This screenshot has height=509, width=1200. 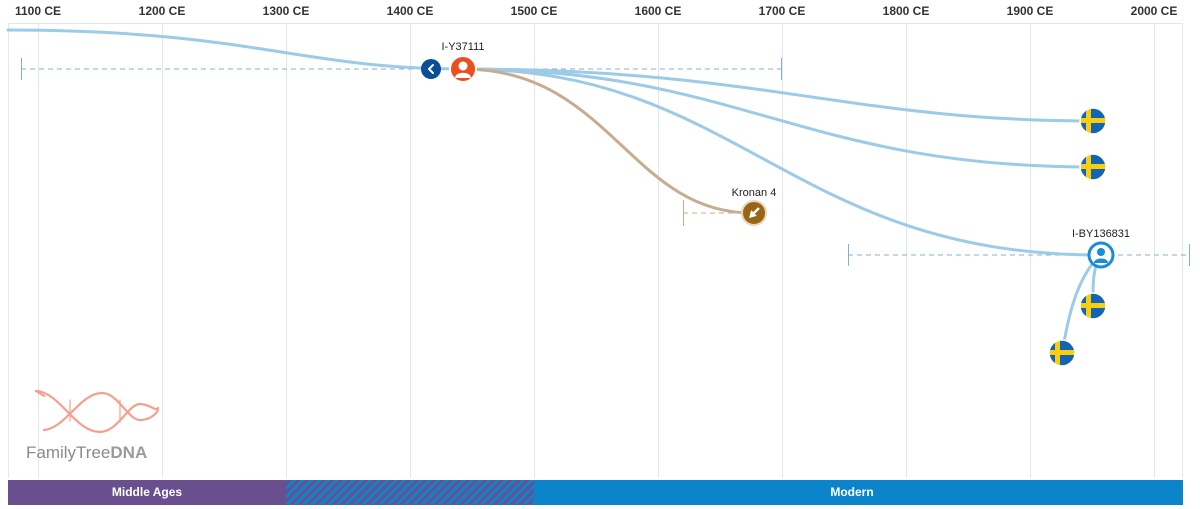 I want to click on svg-text: FamilyTreeDNA, so click(x=86, y=452).